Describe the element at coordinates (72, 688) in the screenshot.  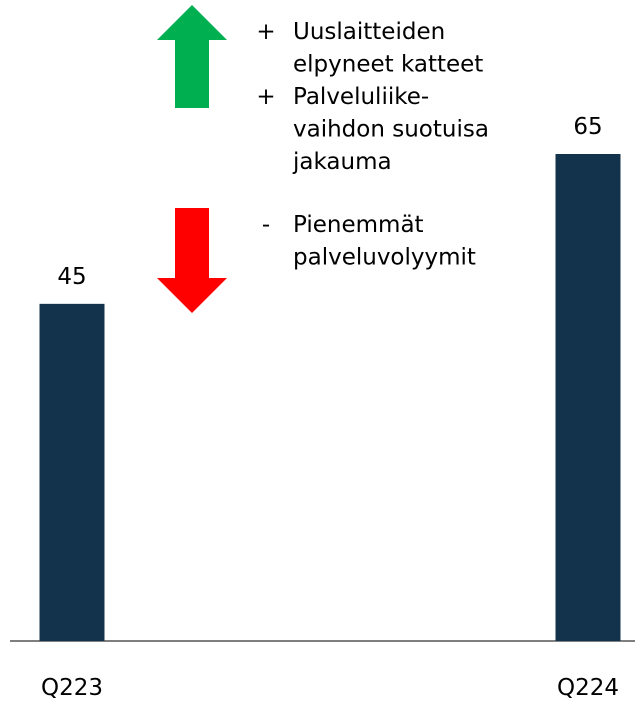
I see `x-tick-label: Q223` at that location.